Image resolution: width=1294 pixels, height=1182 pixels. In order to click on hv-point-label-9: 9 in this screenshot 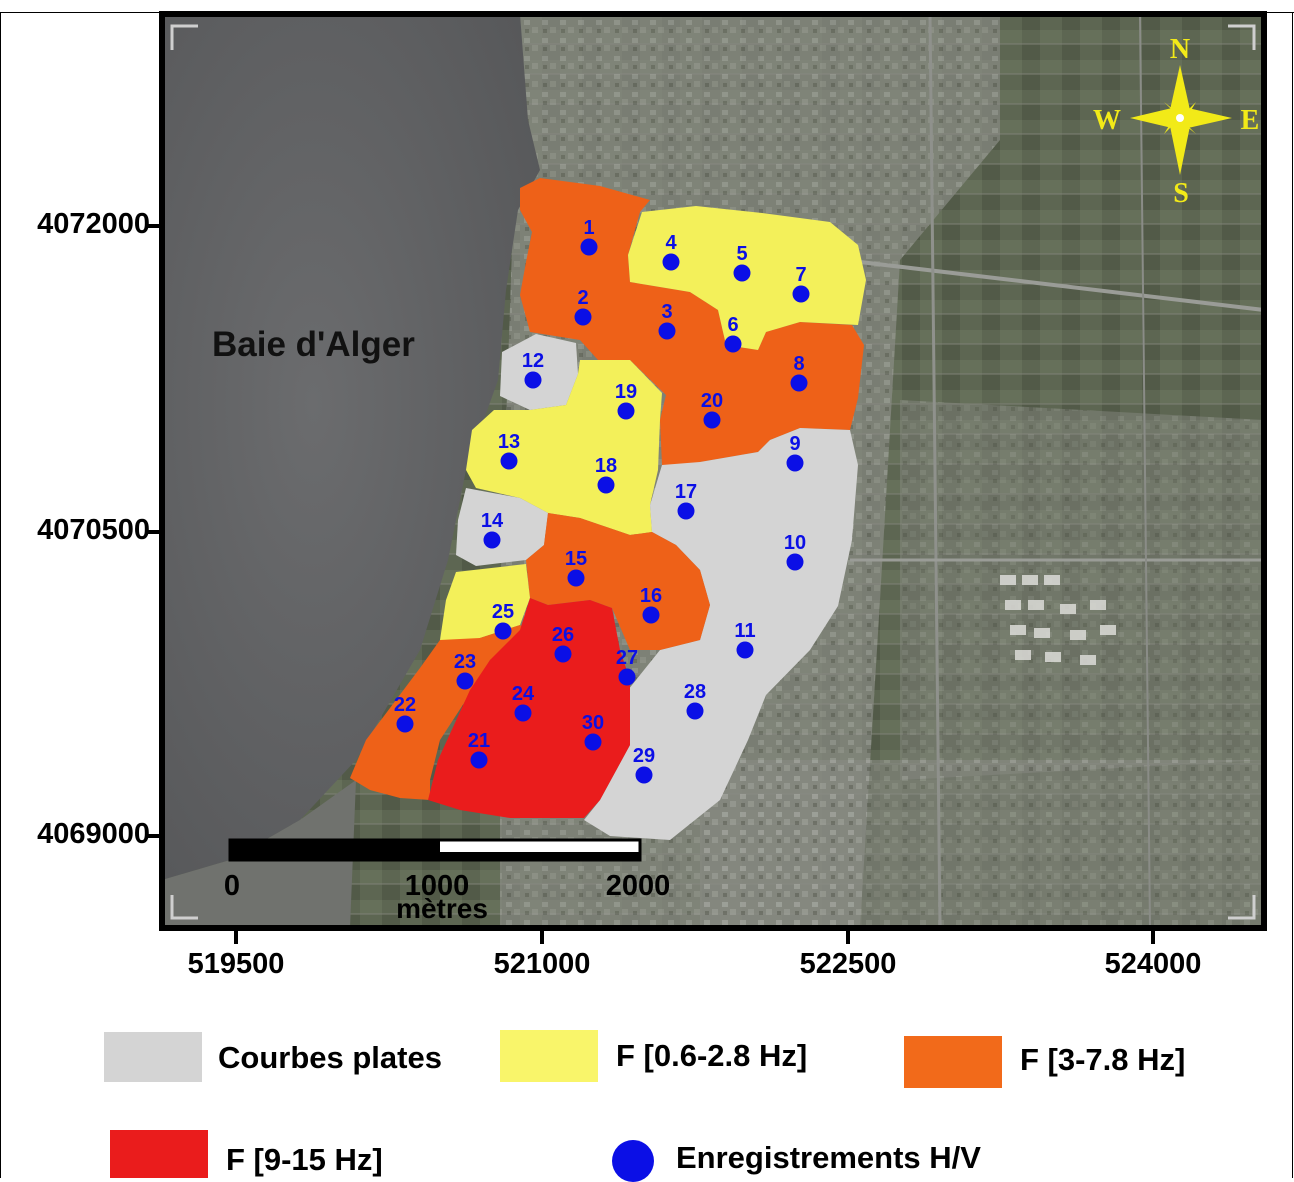, I will do `click(794, 444)`.